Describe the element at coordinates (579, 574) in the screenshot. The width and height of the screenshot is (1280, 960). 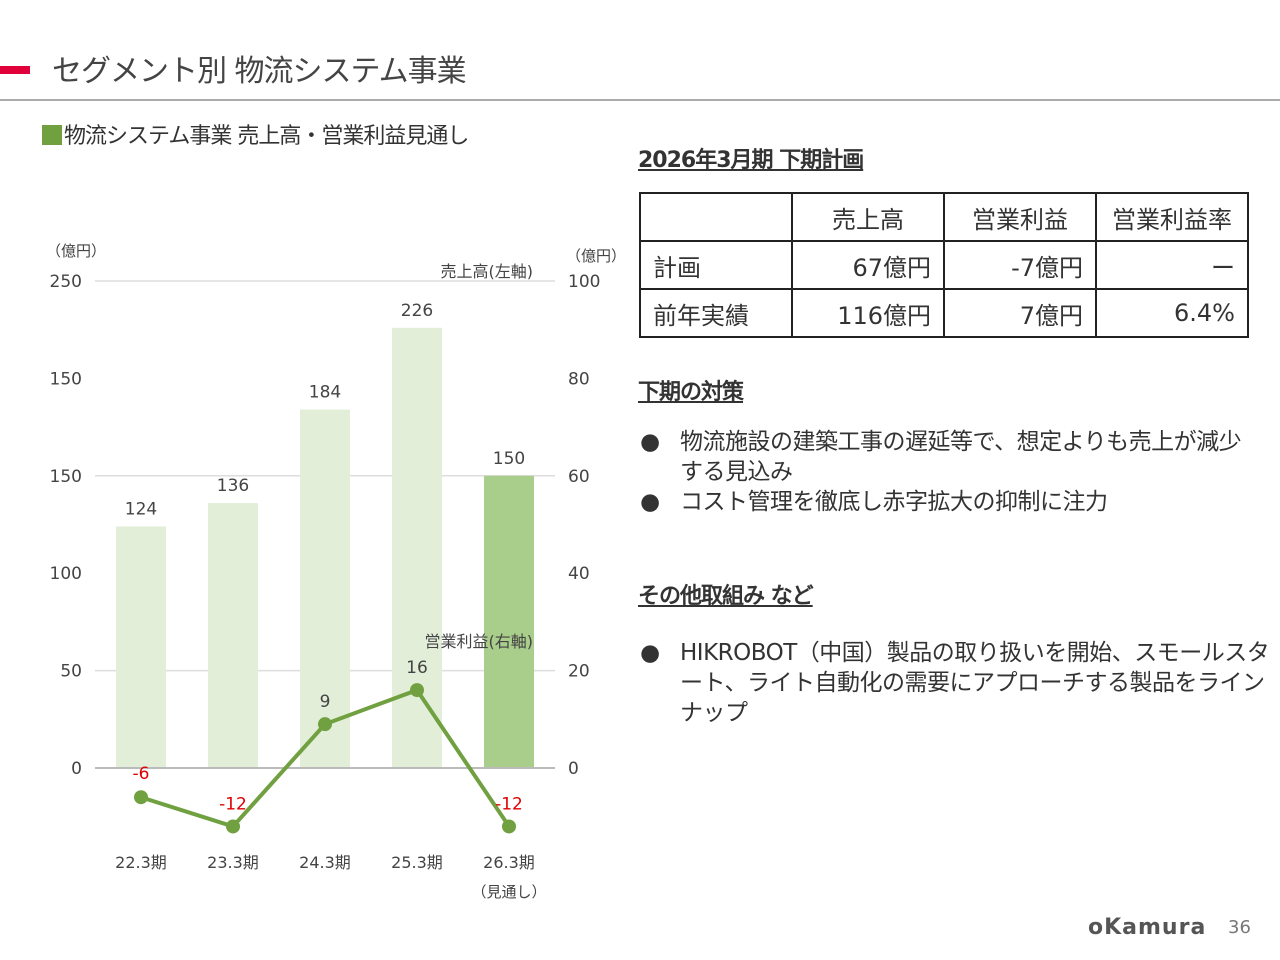
I see `right-axis-tick-label: 40` at that location.